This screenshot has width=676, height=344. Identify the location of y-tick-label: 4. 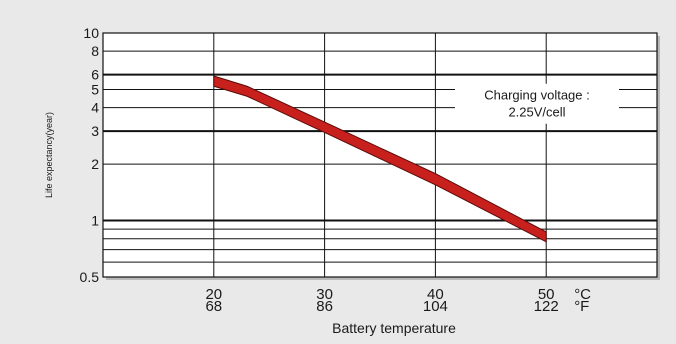
(95, 108).